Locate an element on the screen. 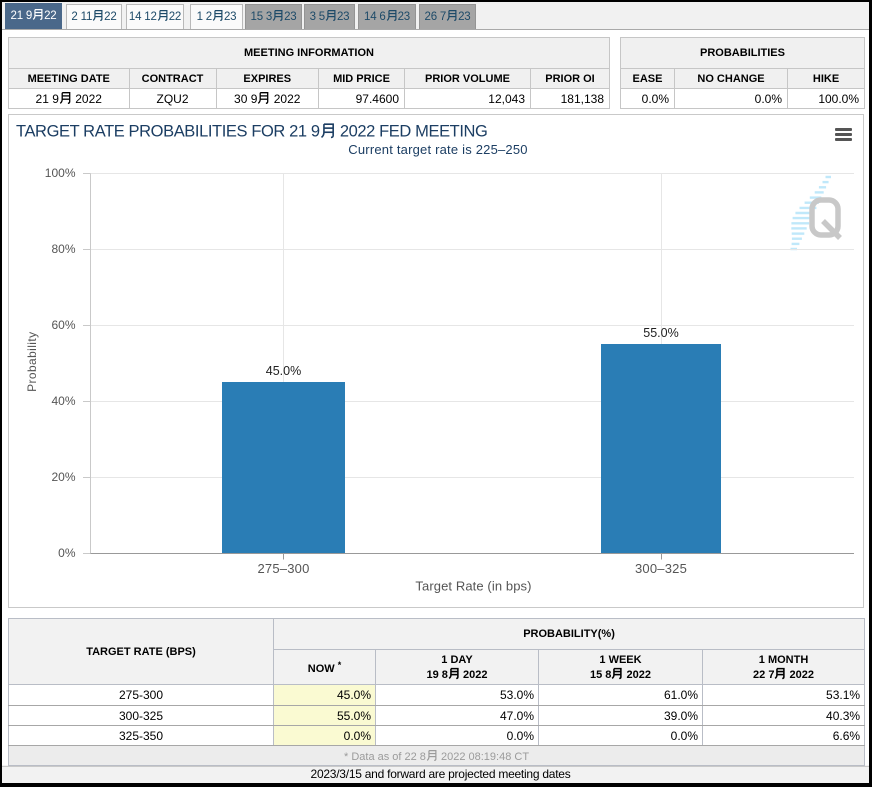 The height and width of the screenshot is (787, 872). svg-text: 55.0% is located at coordinates (660, 333).